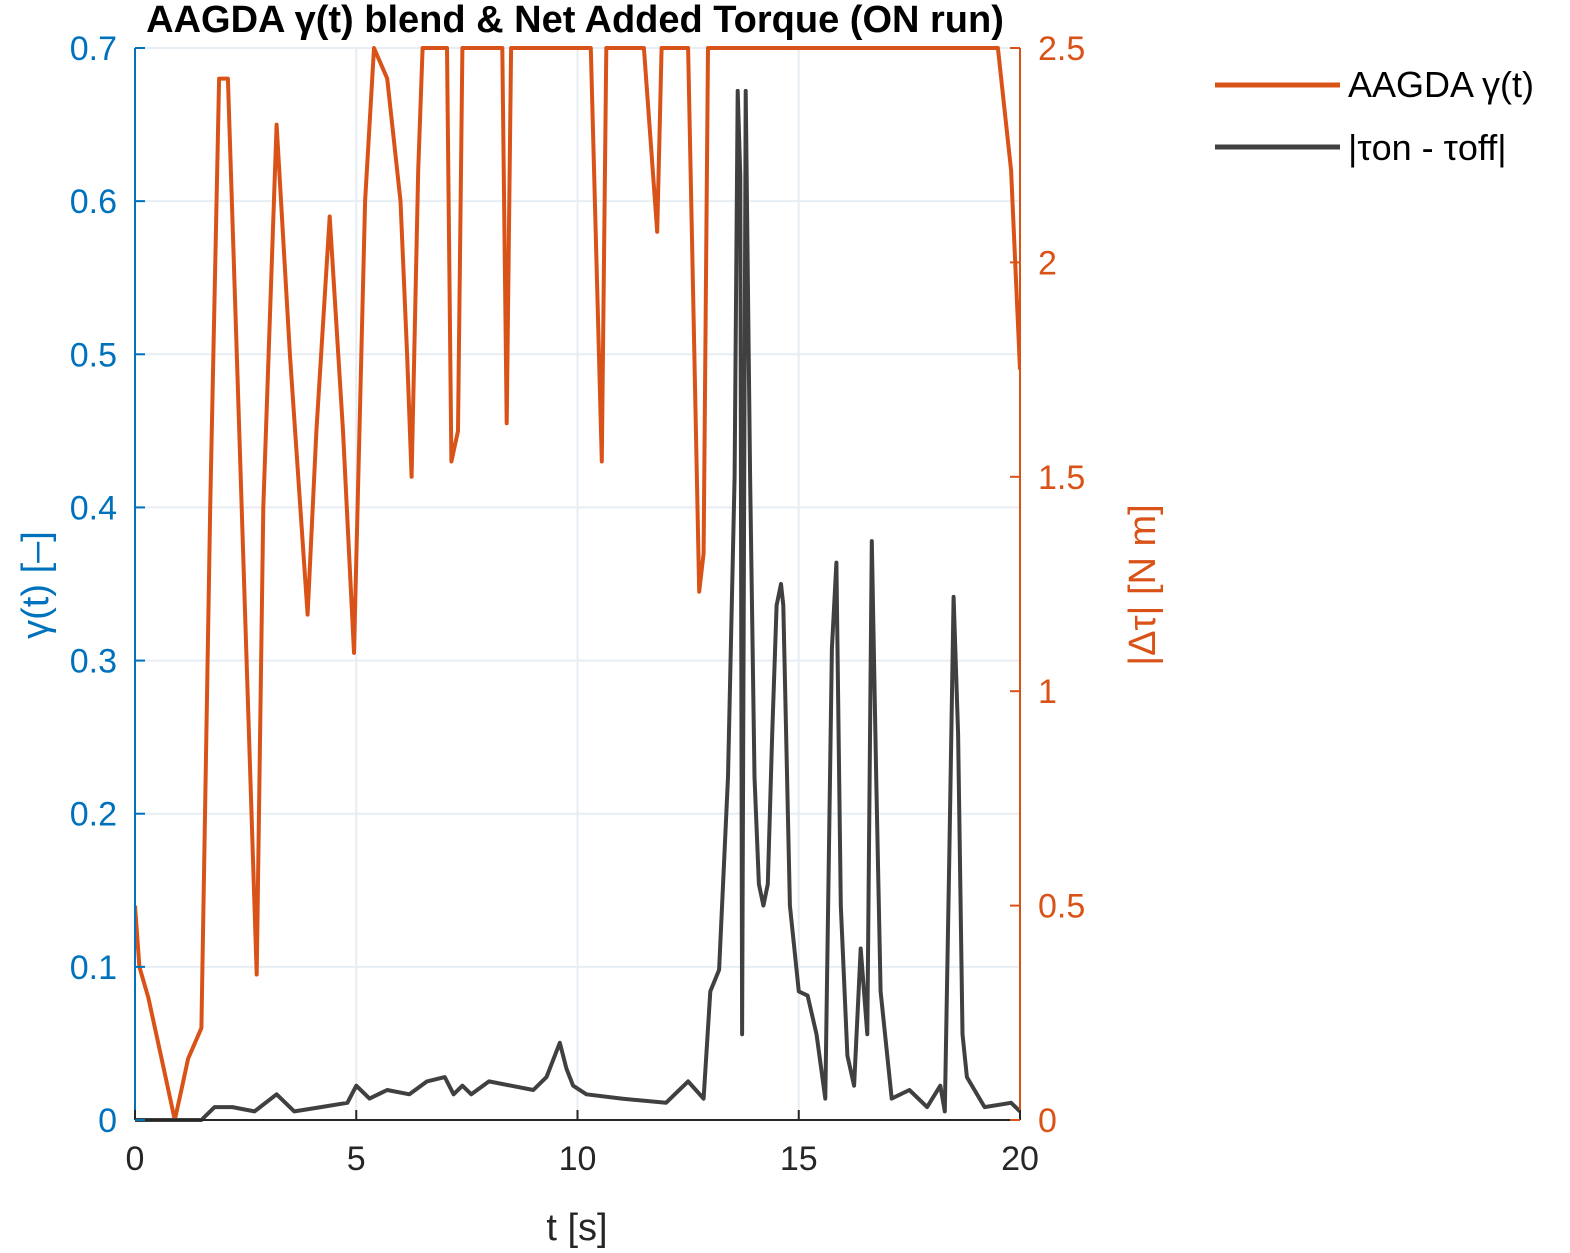 The width and height of the screenshot is (1570, 1253). I want to click on x-tick-label-4: 20, so click(1020, 1159).